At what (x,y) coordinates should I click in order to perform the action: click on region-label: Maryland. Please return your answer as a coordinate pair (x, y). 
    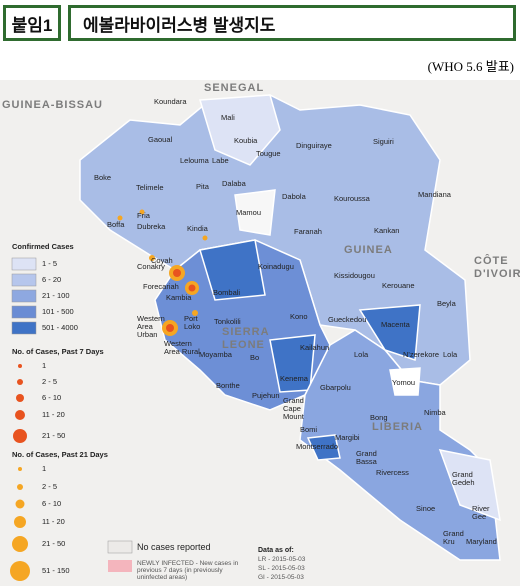
    Looking at the image, I should click on (481, 541).